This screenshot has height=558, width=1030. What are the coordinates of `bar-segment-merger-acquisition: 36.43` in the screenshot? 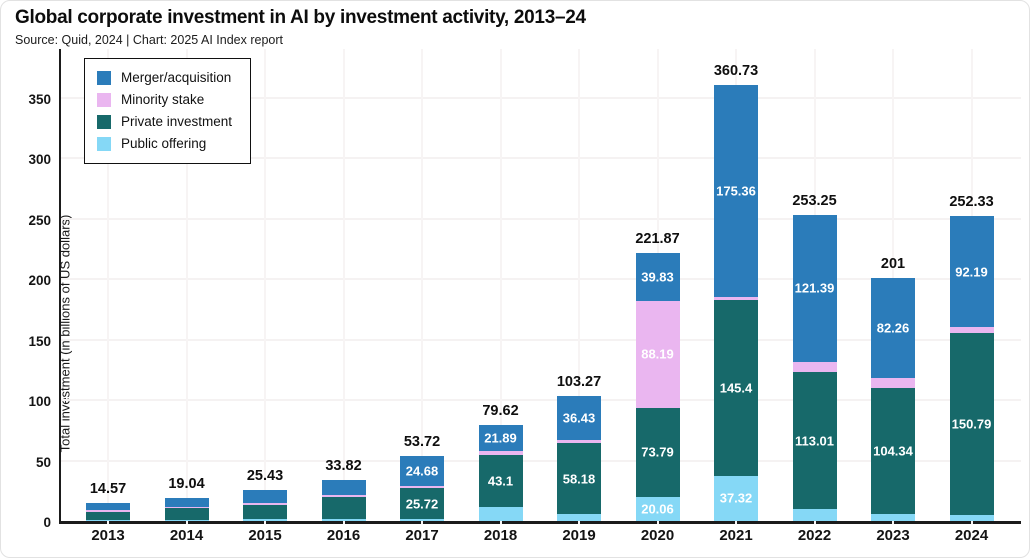 It's located at (579, 418).